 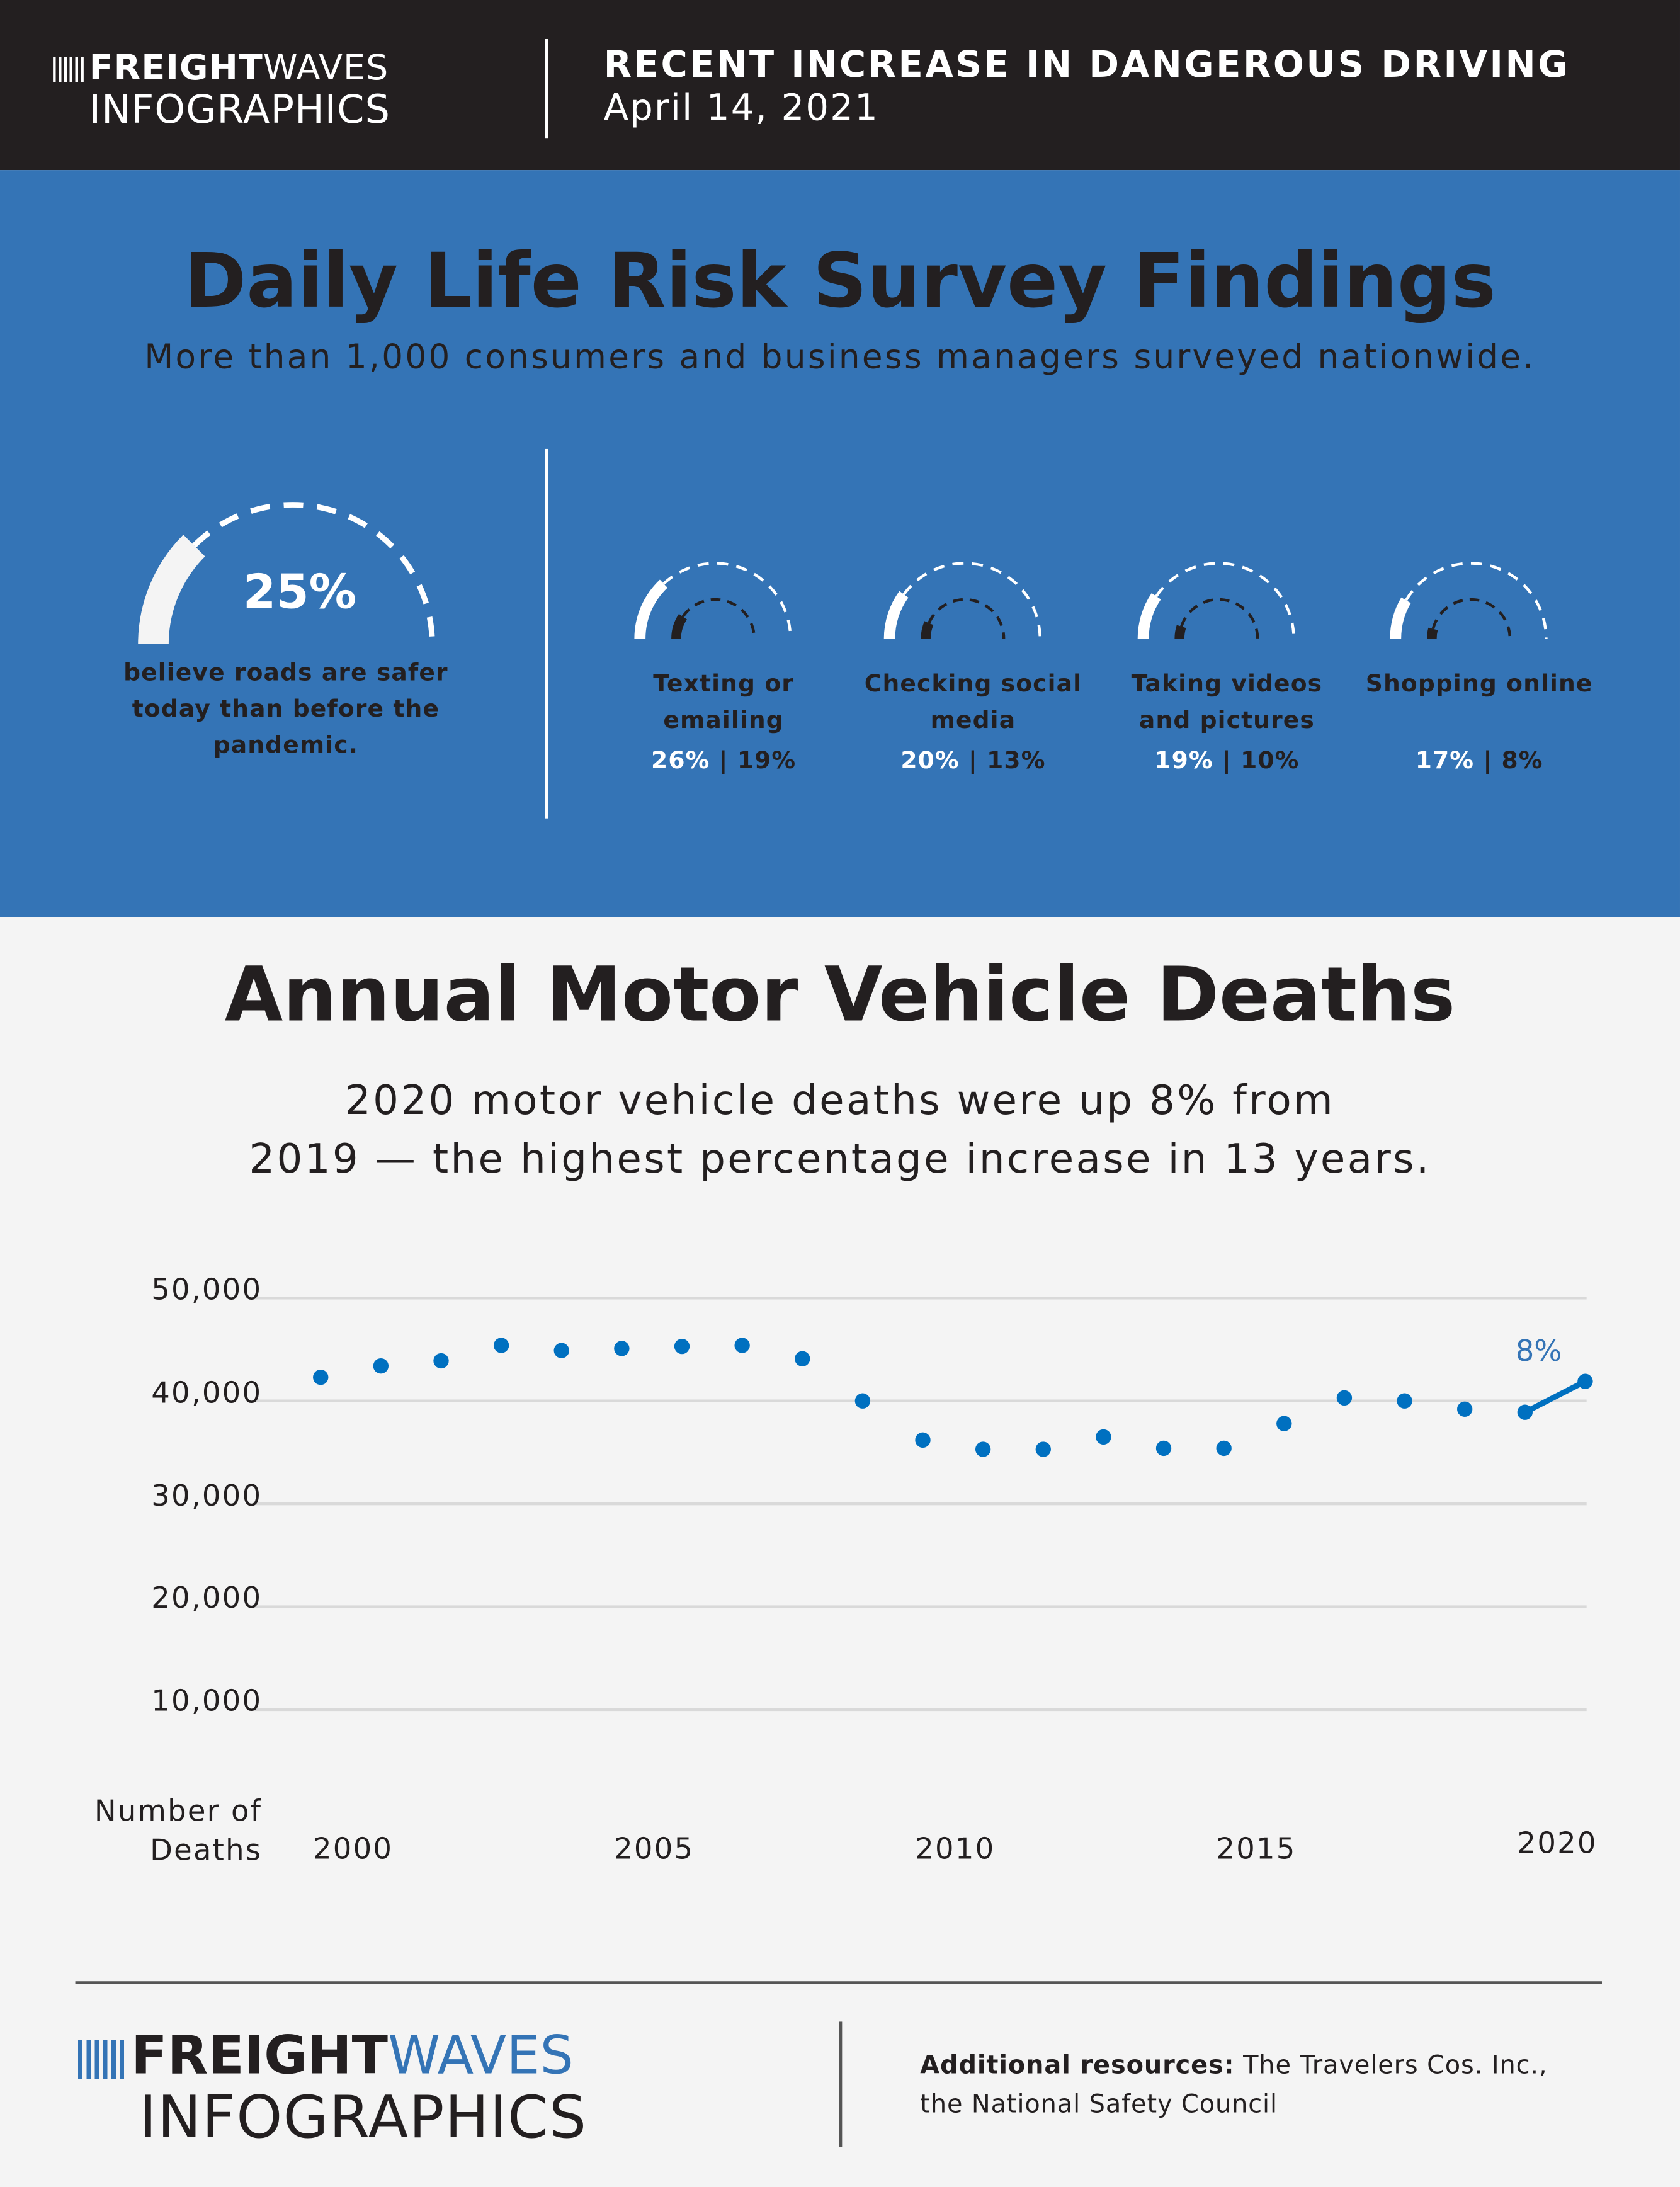 What do you see at coordinates (159, 1831) in the screenshot?
I see `y-axis-label: Number of Deaths` at bounding box center [159, 1831].